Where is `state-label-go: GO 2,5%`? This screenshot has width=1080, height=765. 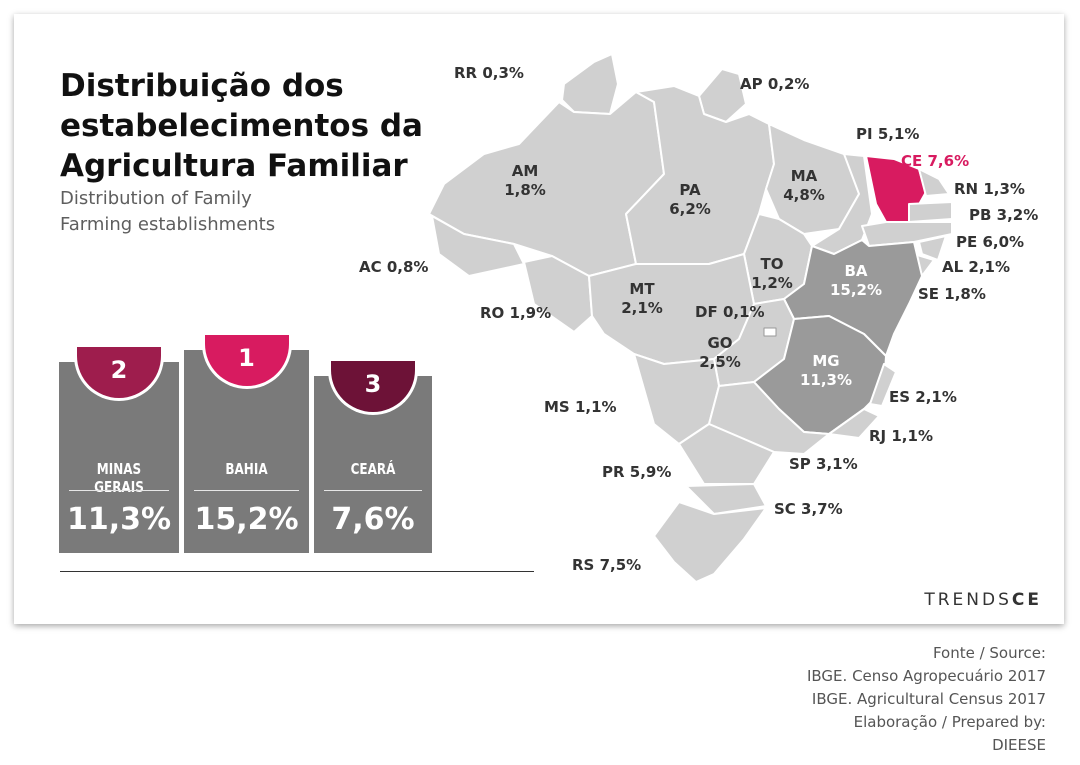 state-label-go: GO 2,5% is located at coordinates (720, 352).